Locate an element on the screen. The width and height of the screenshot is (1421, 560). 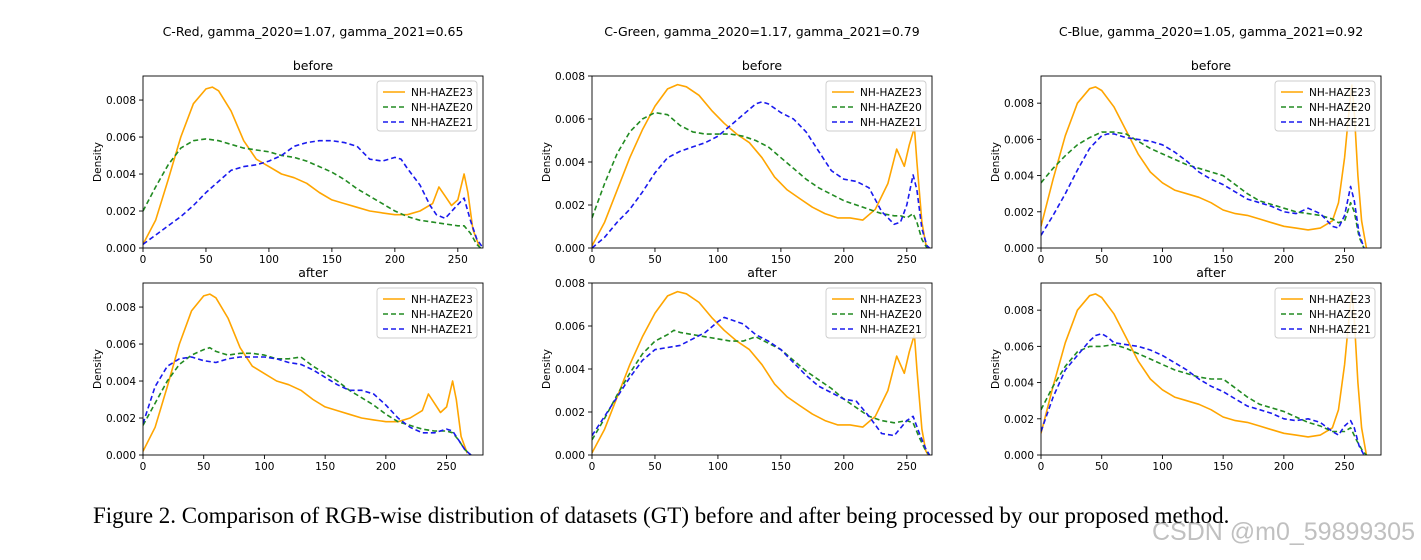
column-title: C-Red, gamma_2020=1.07, gamma_2021=0.65 is located at coordinates (313, 31).